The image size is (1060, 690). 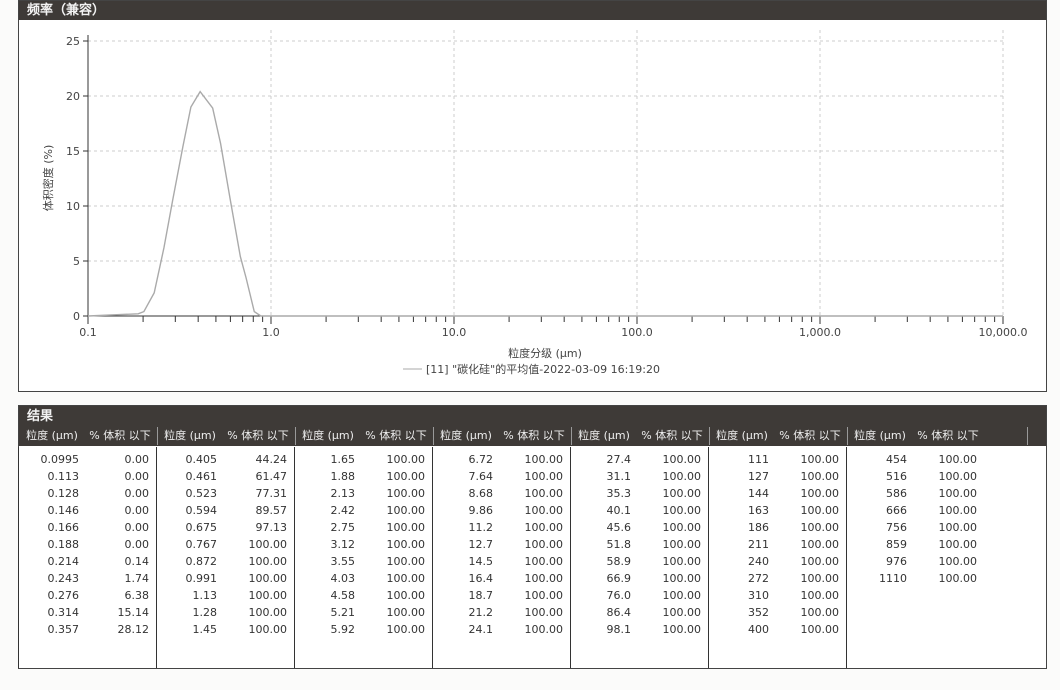 What do you see at coordinates (87, 544) in the screenshot?
I see `table-row: 0.188 0.00` at bounding box center [87, 544].